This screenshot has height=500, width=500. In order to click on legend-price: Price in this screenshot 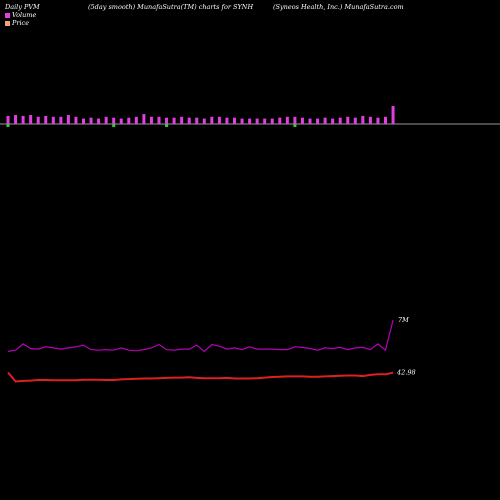, I will do `click(17, 23)`.